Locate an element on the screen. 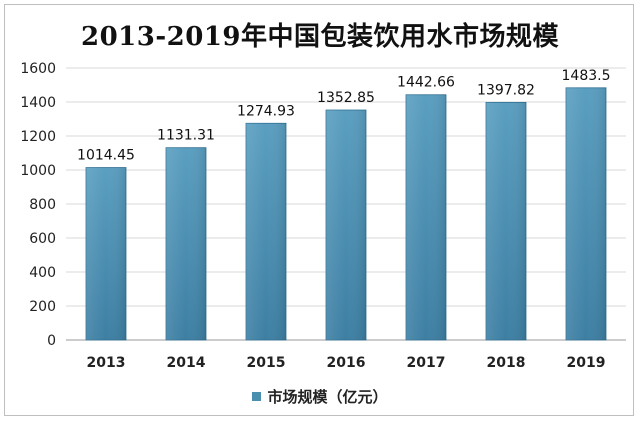  y-tick-label: 800 is located at coordinates (42, 205).